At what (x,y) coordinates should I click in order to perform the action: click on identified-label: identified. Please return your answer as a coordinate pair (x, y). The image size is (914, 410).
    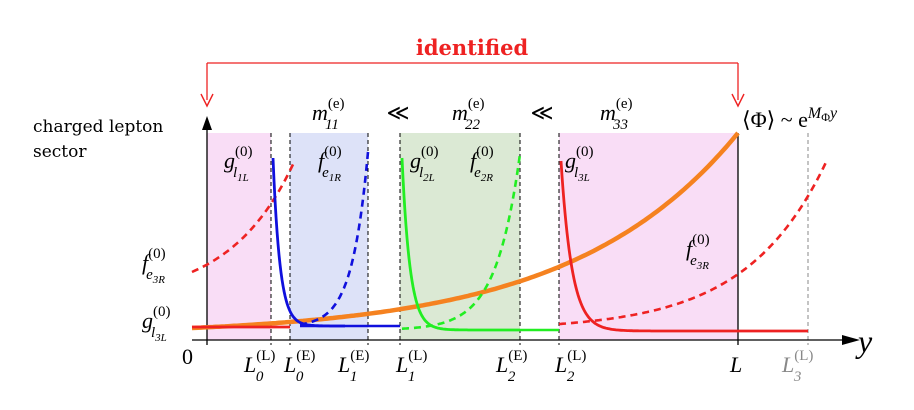
    Looking at the image, I should click on (472, 47).